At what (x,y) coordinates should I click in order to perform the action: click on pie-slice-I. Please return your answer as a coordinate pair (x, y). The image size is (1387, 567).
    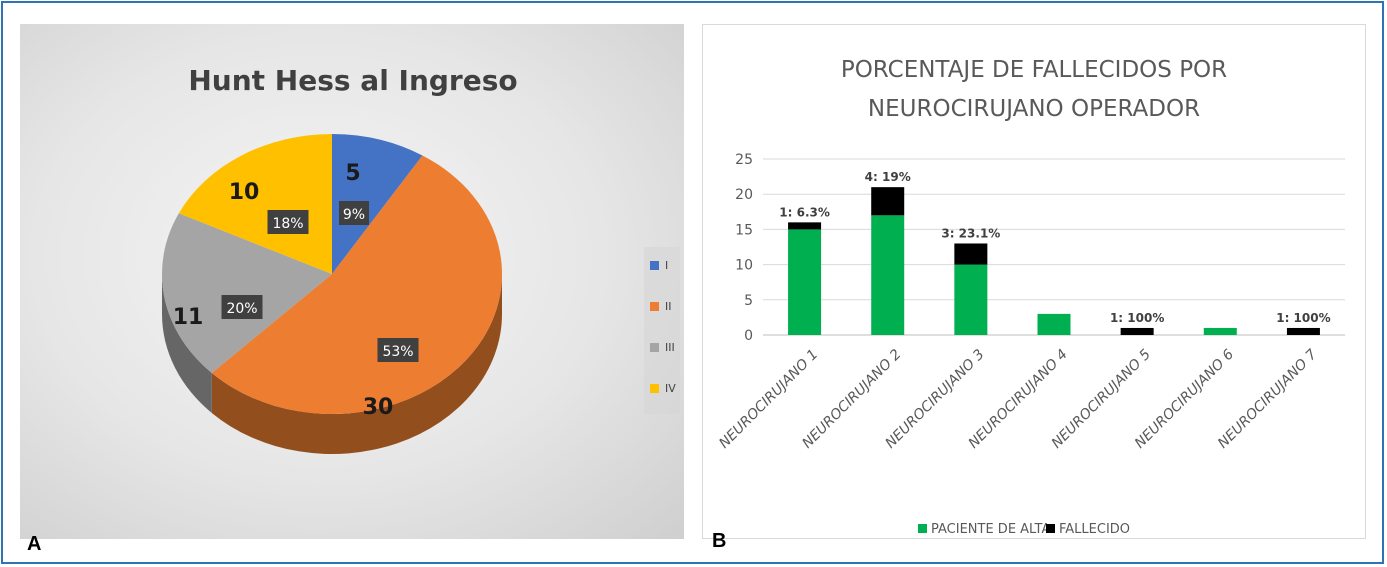
    Looking at the image, I should click on (377, 204).